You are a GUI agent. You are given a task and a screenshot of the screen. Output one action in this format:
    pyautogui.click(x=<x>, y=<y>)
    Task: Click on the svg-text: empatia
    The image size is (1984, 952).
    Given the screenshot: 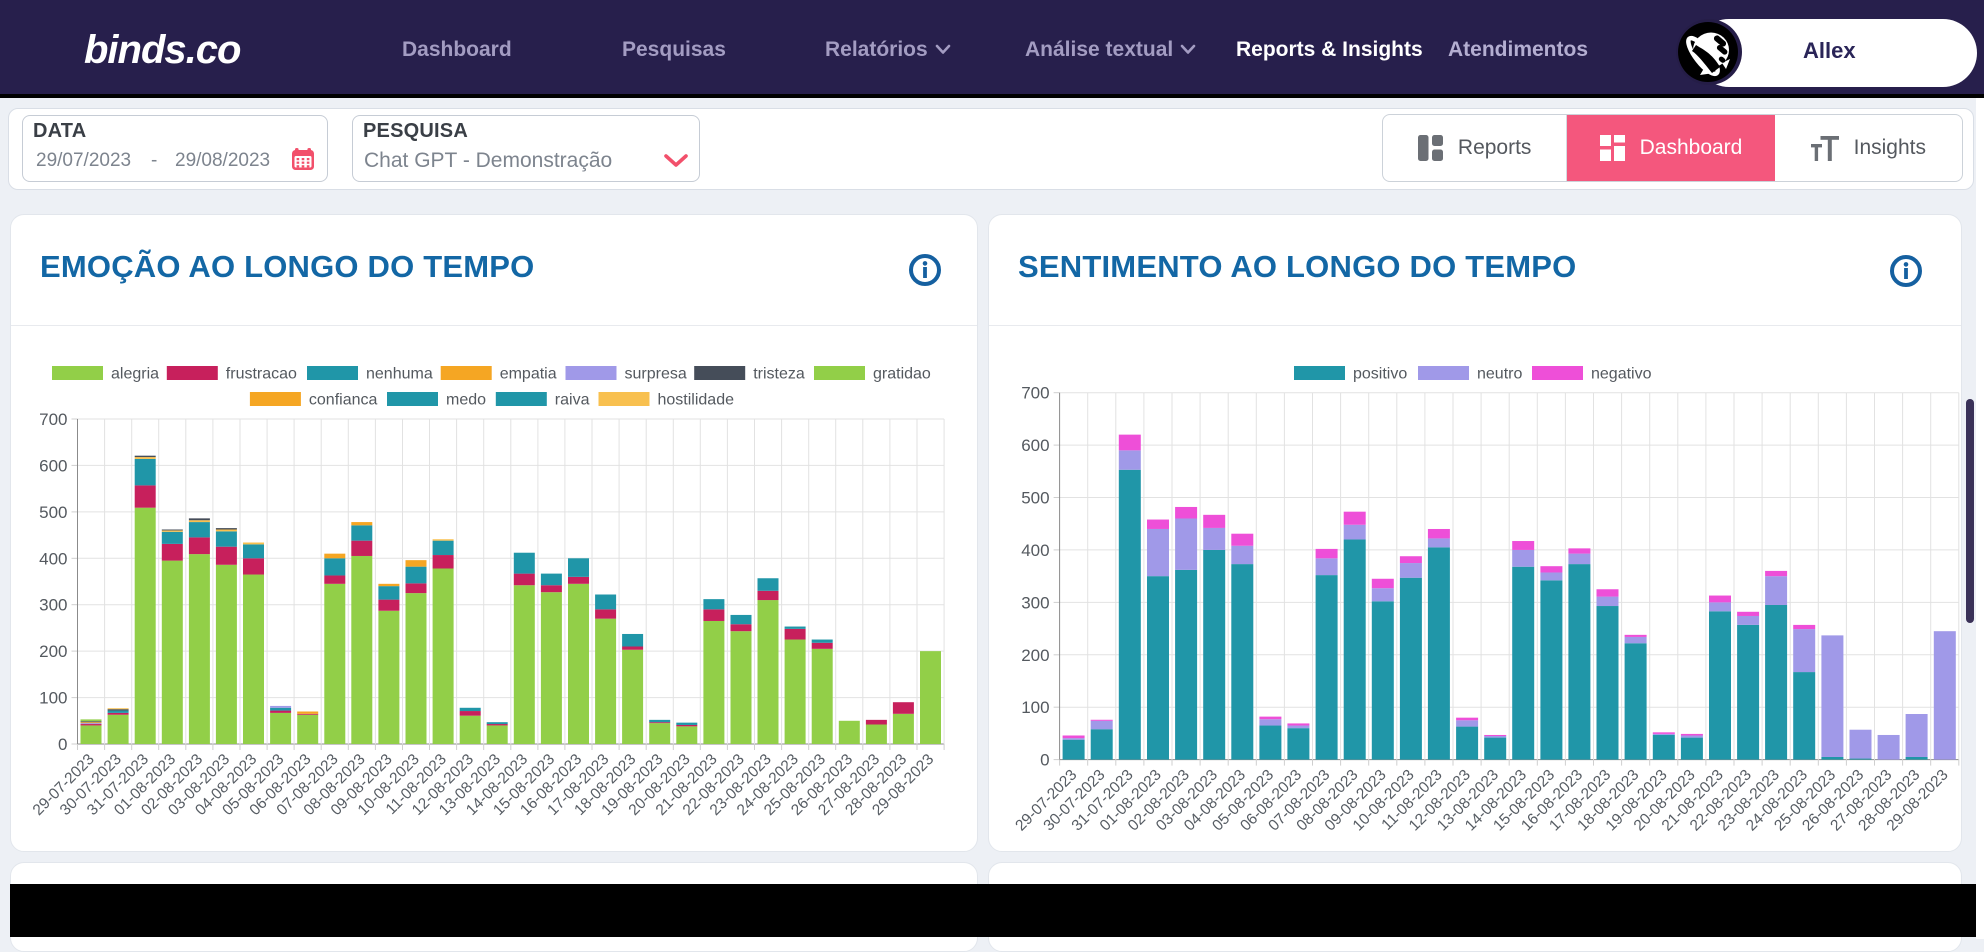 What is the action you would take?
    pyautogui.click(x=528, y=374)
    